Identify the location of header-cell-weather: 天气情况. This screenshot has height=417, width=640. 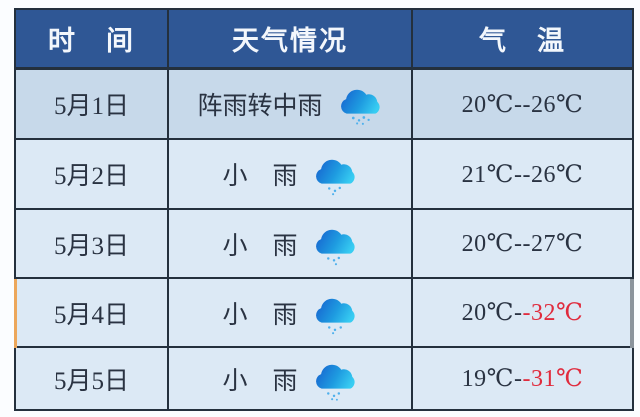
(291, 40).